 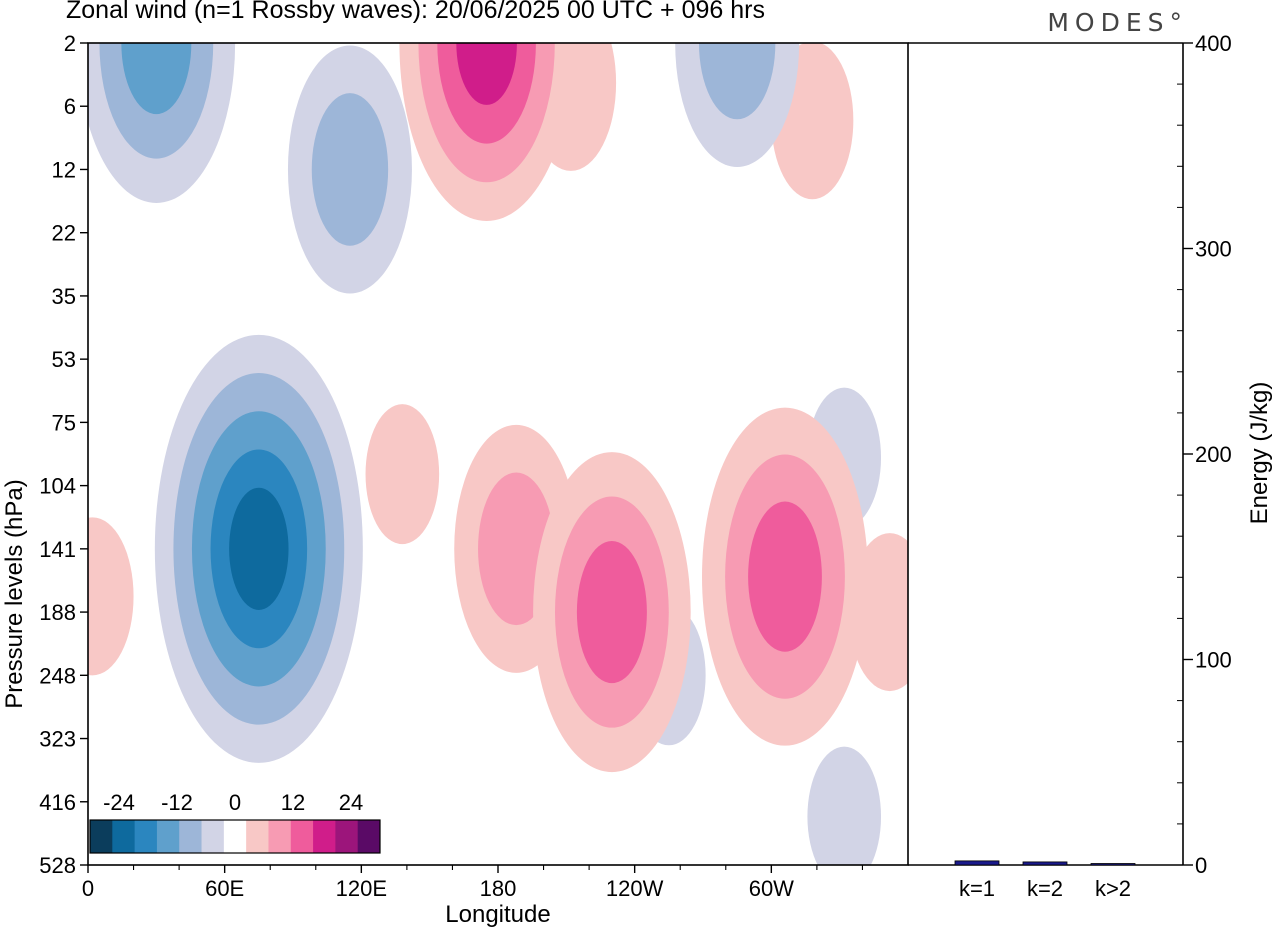 What do you see at coordinates (64, 296) in the screenshot?
I see `y-tick-label: 35` at bounding box center [64, 296].